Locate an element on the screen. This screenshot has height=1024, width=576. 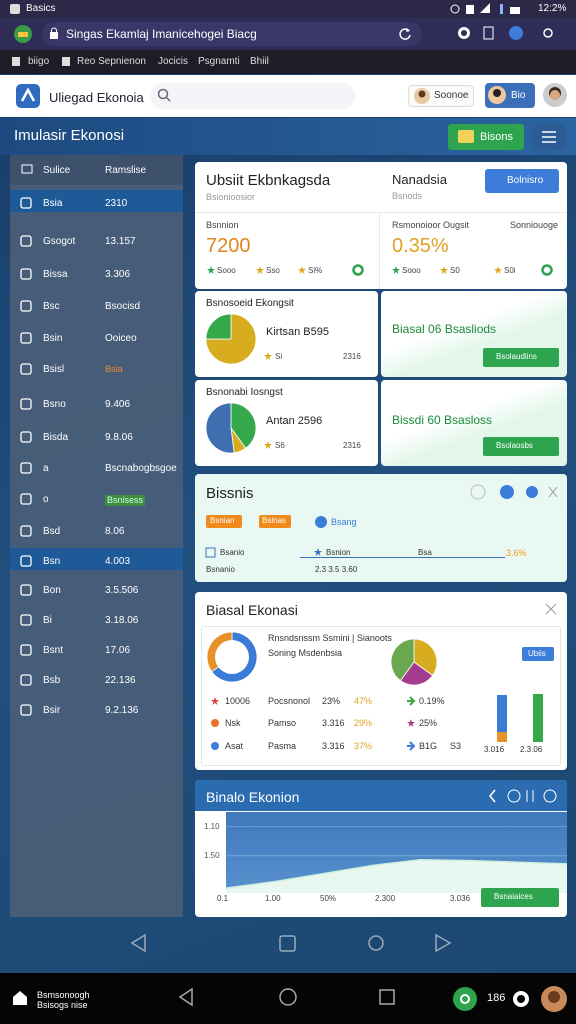
row-text: S3 is located at coordinates (456, 746).